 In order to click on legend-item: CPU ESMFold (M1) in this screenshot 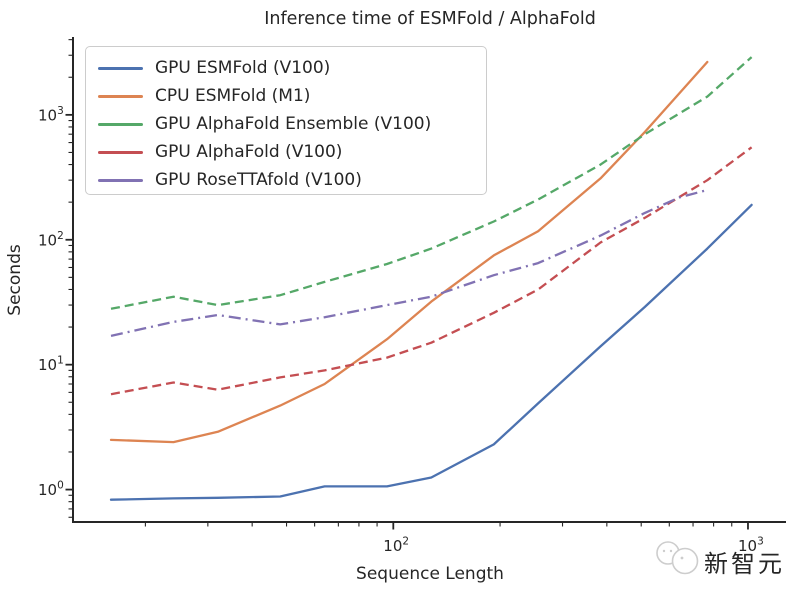, I will do `click(292, 96)`.